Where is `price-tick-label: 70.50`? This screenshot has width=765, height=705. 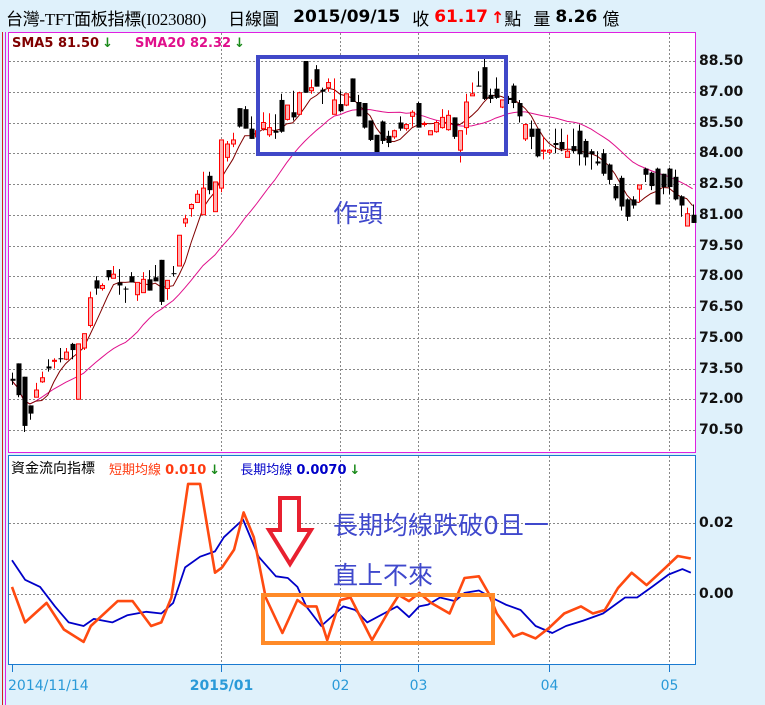
price-tick-label: 70.50 is located at coordinates (721, 430).